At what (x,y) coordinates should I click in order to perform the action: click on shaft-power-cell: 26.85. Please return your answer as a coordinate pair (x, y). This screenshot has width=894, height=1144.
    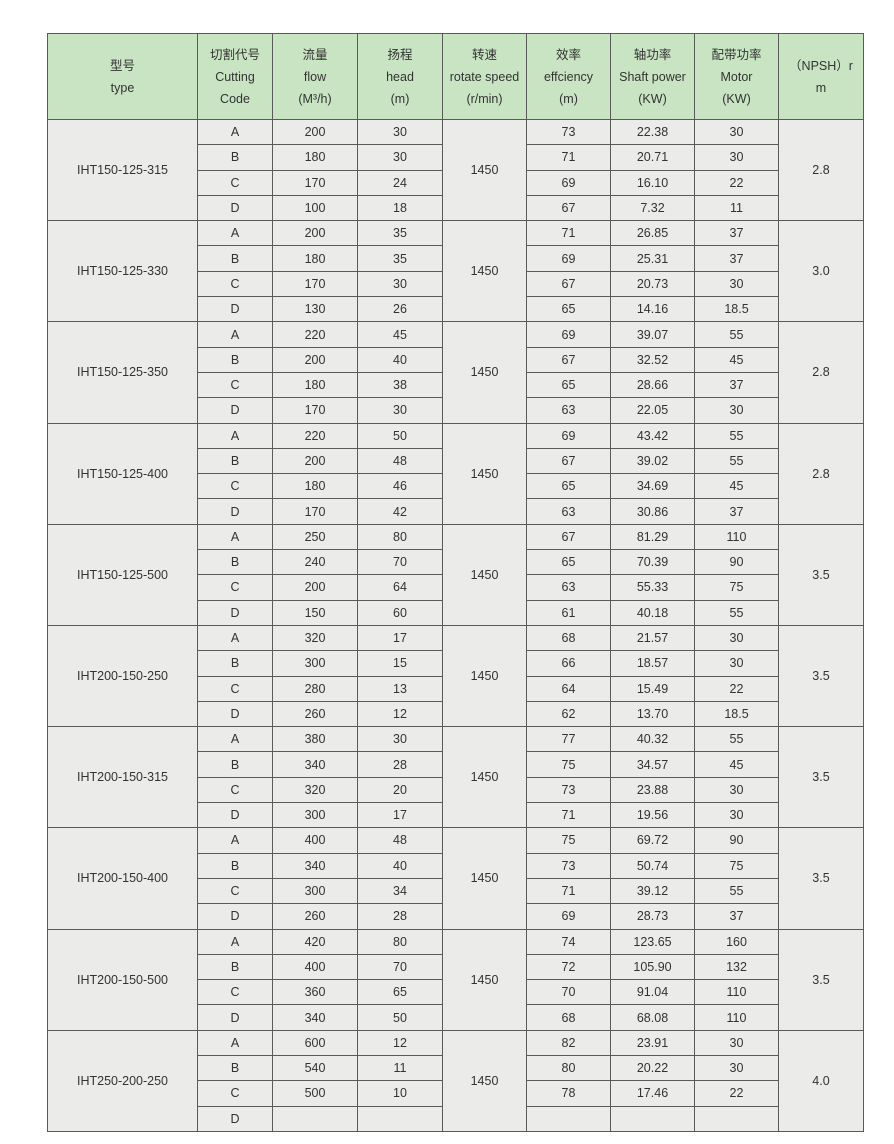
    Looking at the image, I should click on (652, 233).